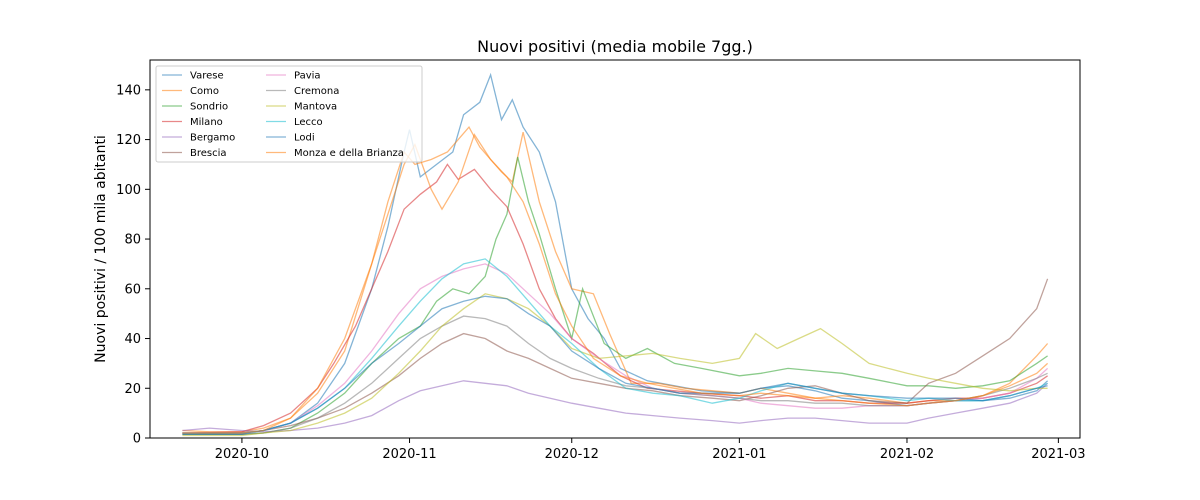  What do you see at coordinates (101, 249) in the screenshot?
I see `y-axis-label: Nuovi positivi / 100 mila abitanti` at bounding box center [101, 249].